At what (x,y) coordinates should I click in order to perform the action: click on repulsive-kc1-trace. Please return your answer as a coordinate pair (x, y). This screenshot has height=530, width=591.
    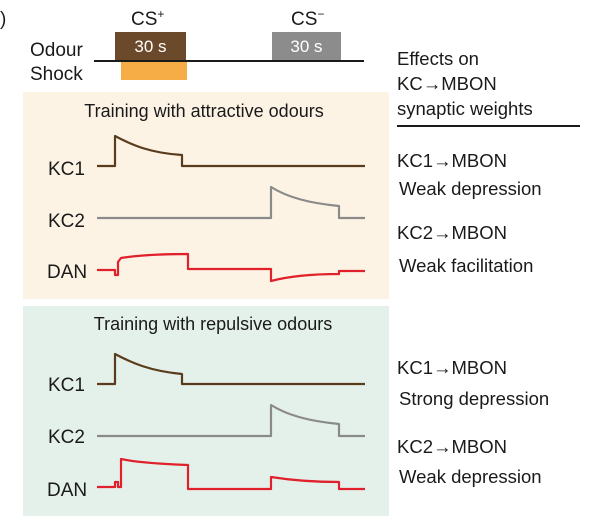
    Looking at the image, I should click on (231, 369).